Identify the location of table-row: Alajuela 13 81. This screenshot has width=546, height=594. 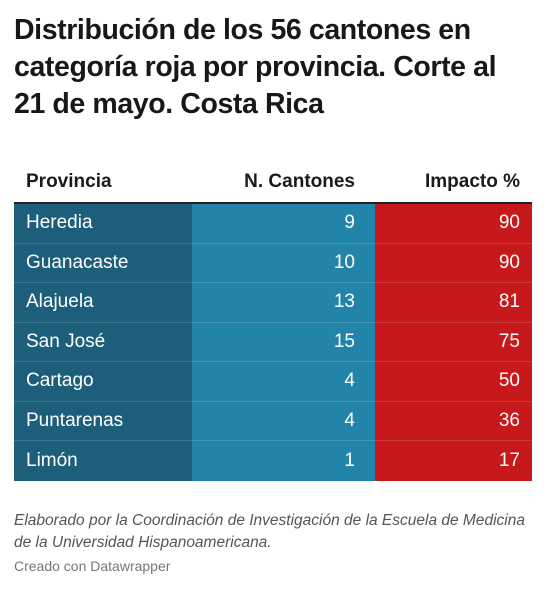
(273, 303).